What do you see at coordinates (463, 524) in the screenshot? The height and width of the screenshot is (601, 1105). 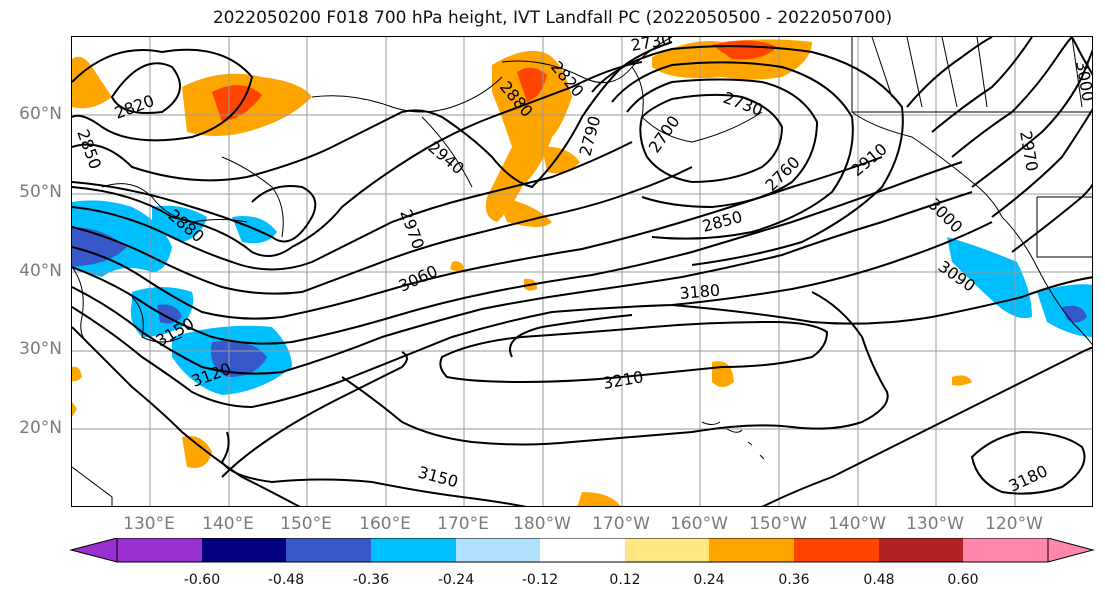 I see `lon-label-170e: 170°E` at bounding box center [463, 524].